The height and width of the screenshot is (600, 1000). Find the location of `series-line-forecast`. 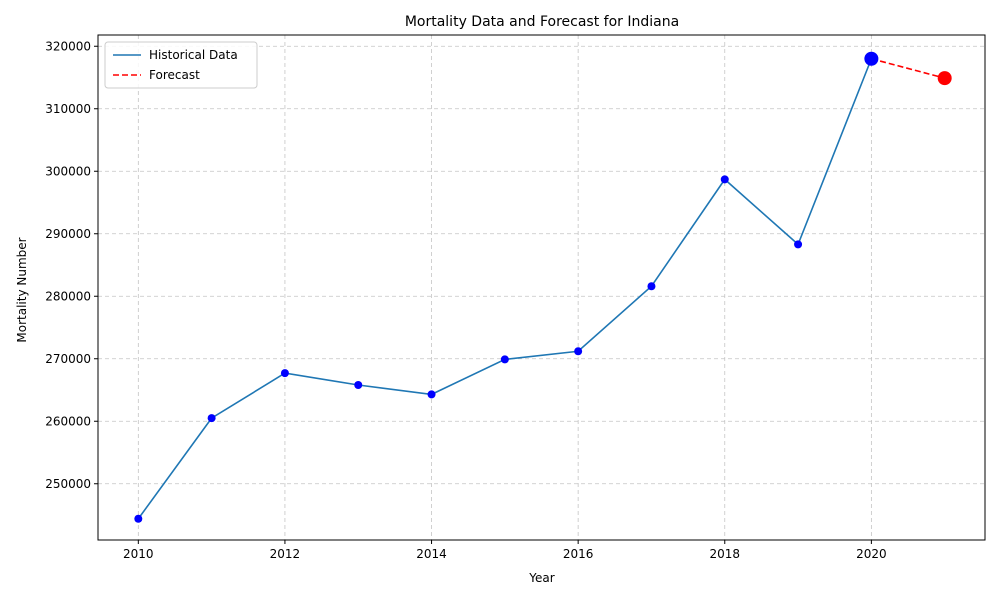

series-line-forecast is located at coordinates (908, 68).